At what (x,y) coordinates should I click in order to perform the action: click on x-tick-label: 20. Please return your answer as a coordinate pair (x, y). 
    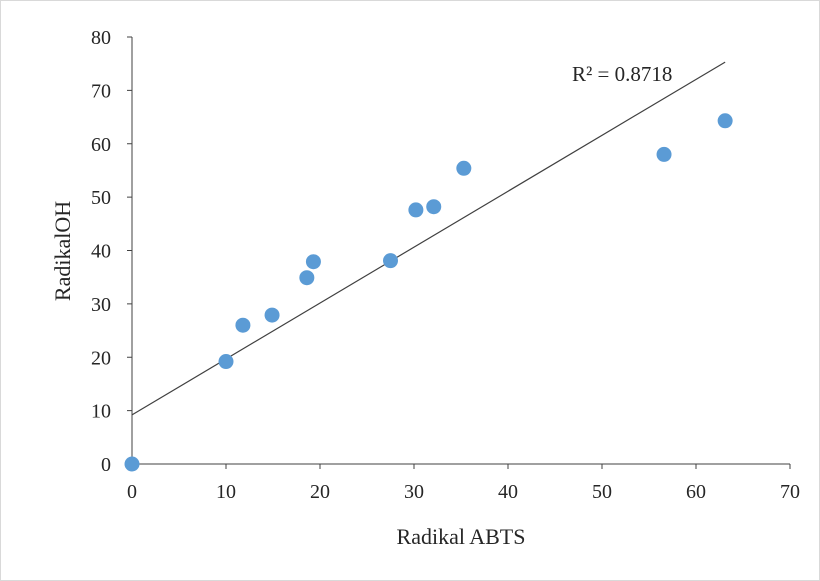
    Looking at the image, I should click on (320, 492).